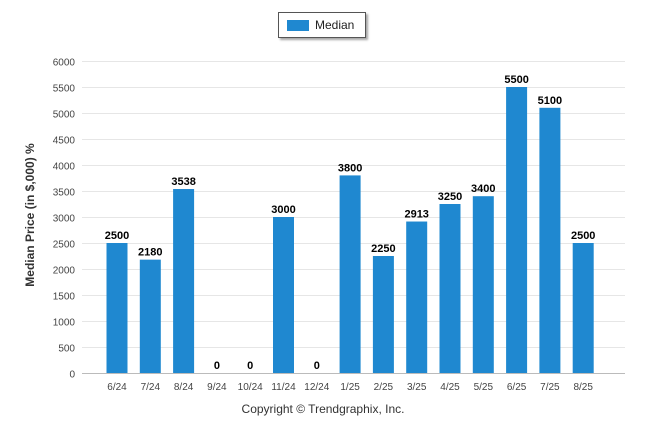 This screenshot has height=439, width=646. I want to click on data-label: 3400, so click(483, 189).